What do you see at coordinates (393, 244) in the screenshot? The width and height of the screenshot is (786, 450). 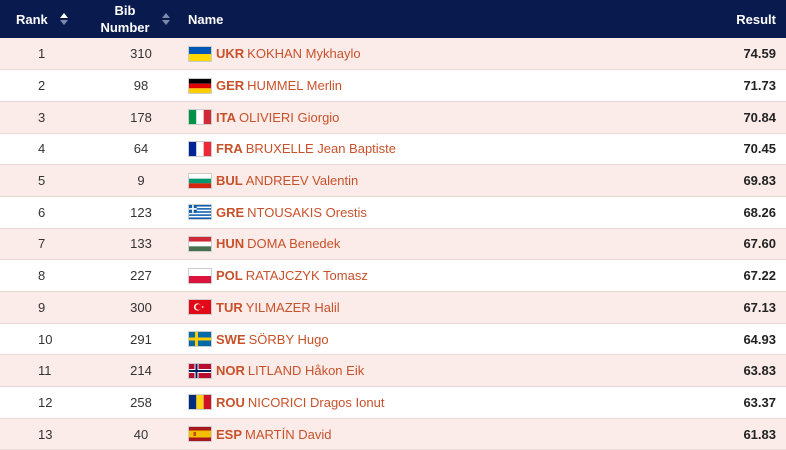 I see `table-row: 7 133 HUN DOMA Benedek 67.60` at bounding box center [393, 244].